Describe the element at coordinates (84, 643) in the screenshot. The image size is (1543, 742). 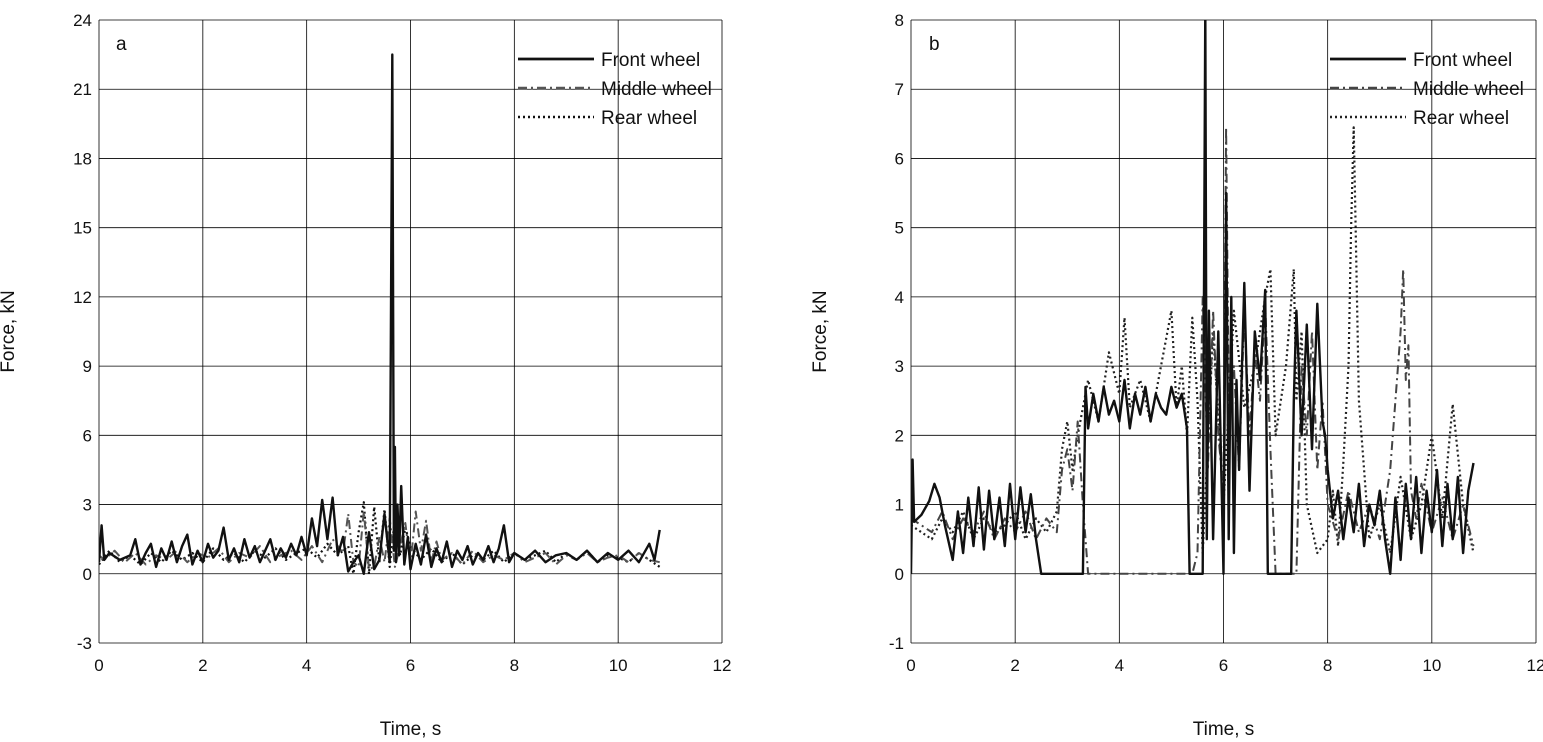
I see `y-tick-label: -3` at that location.